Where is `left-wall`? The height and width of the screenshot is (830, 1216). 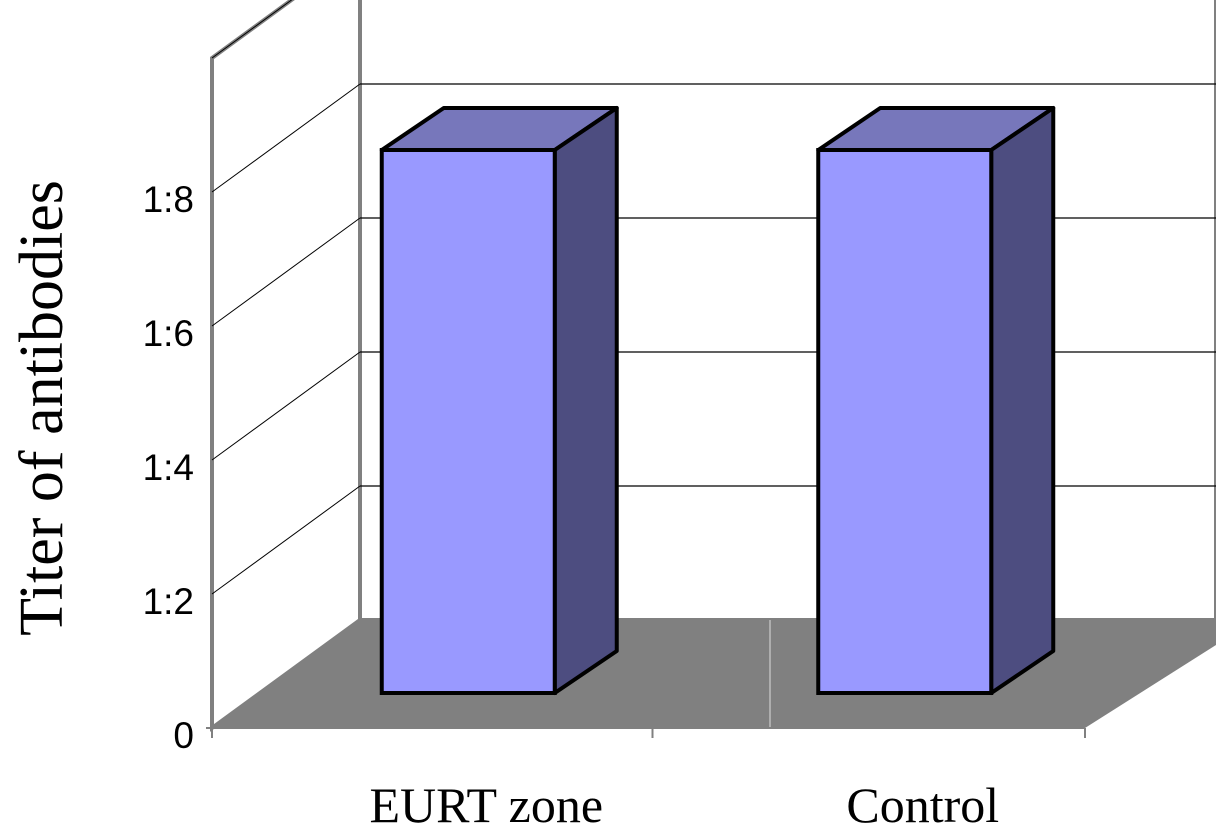
left-wall is located at coordinates (286, 366).